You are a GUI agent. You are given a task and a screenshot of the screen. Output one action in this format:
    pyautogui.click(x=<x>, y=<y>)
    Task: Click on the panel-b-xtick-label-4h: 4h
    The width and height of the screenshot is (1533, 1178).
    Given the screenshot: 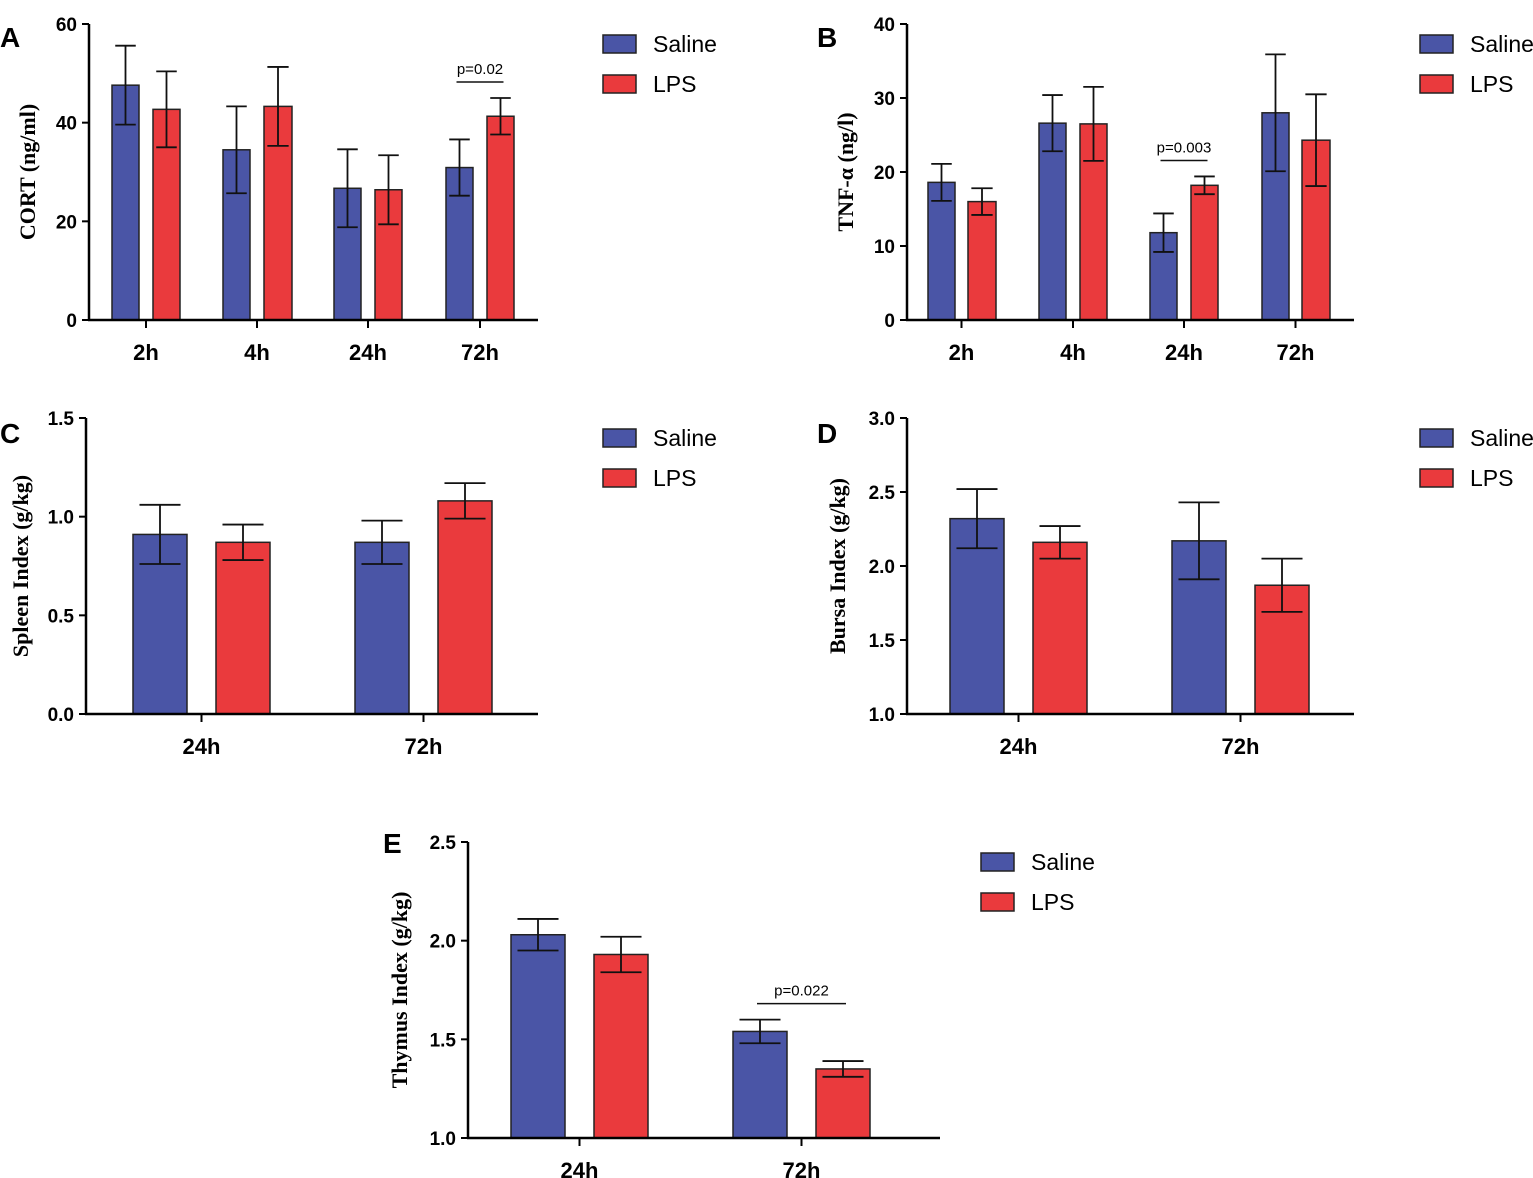 What is the action you would take?
    pyautogui.click(x=1073, y=352)
    